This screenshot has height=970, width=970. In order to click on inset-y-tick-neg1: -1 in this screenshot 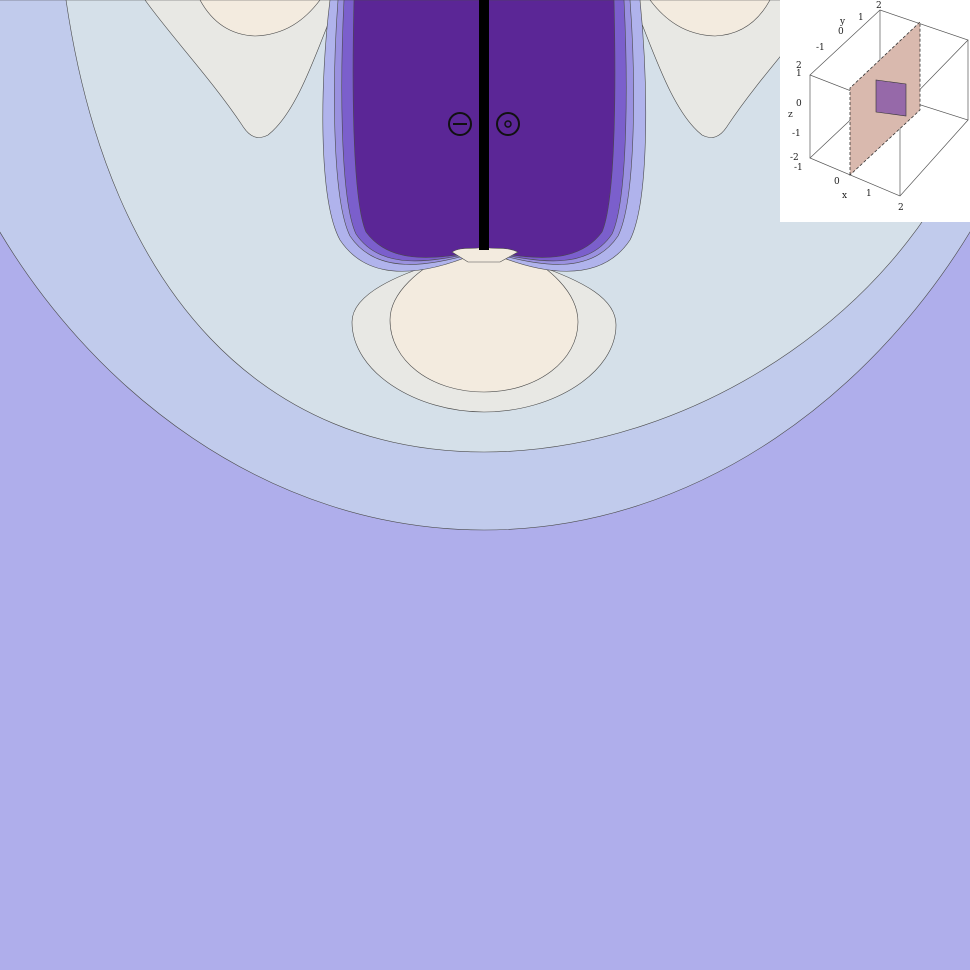, I will do `click(820, 48)`.